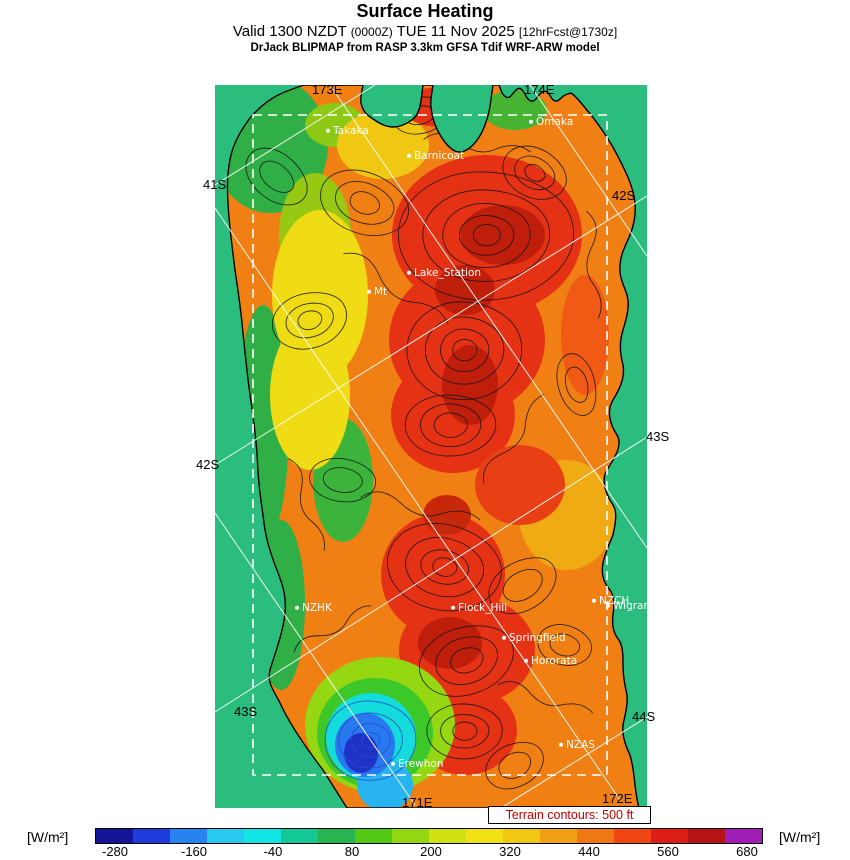  I want to click on place-marker-nzhk: NZHK, so click(313, 608).